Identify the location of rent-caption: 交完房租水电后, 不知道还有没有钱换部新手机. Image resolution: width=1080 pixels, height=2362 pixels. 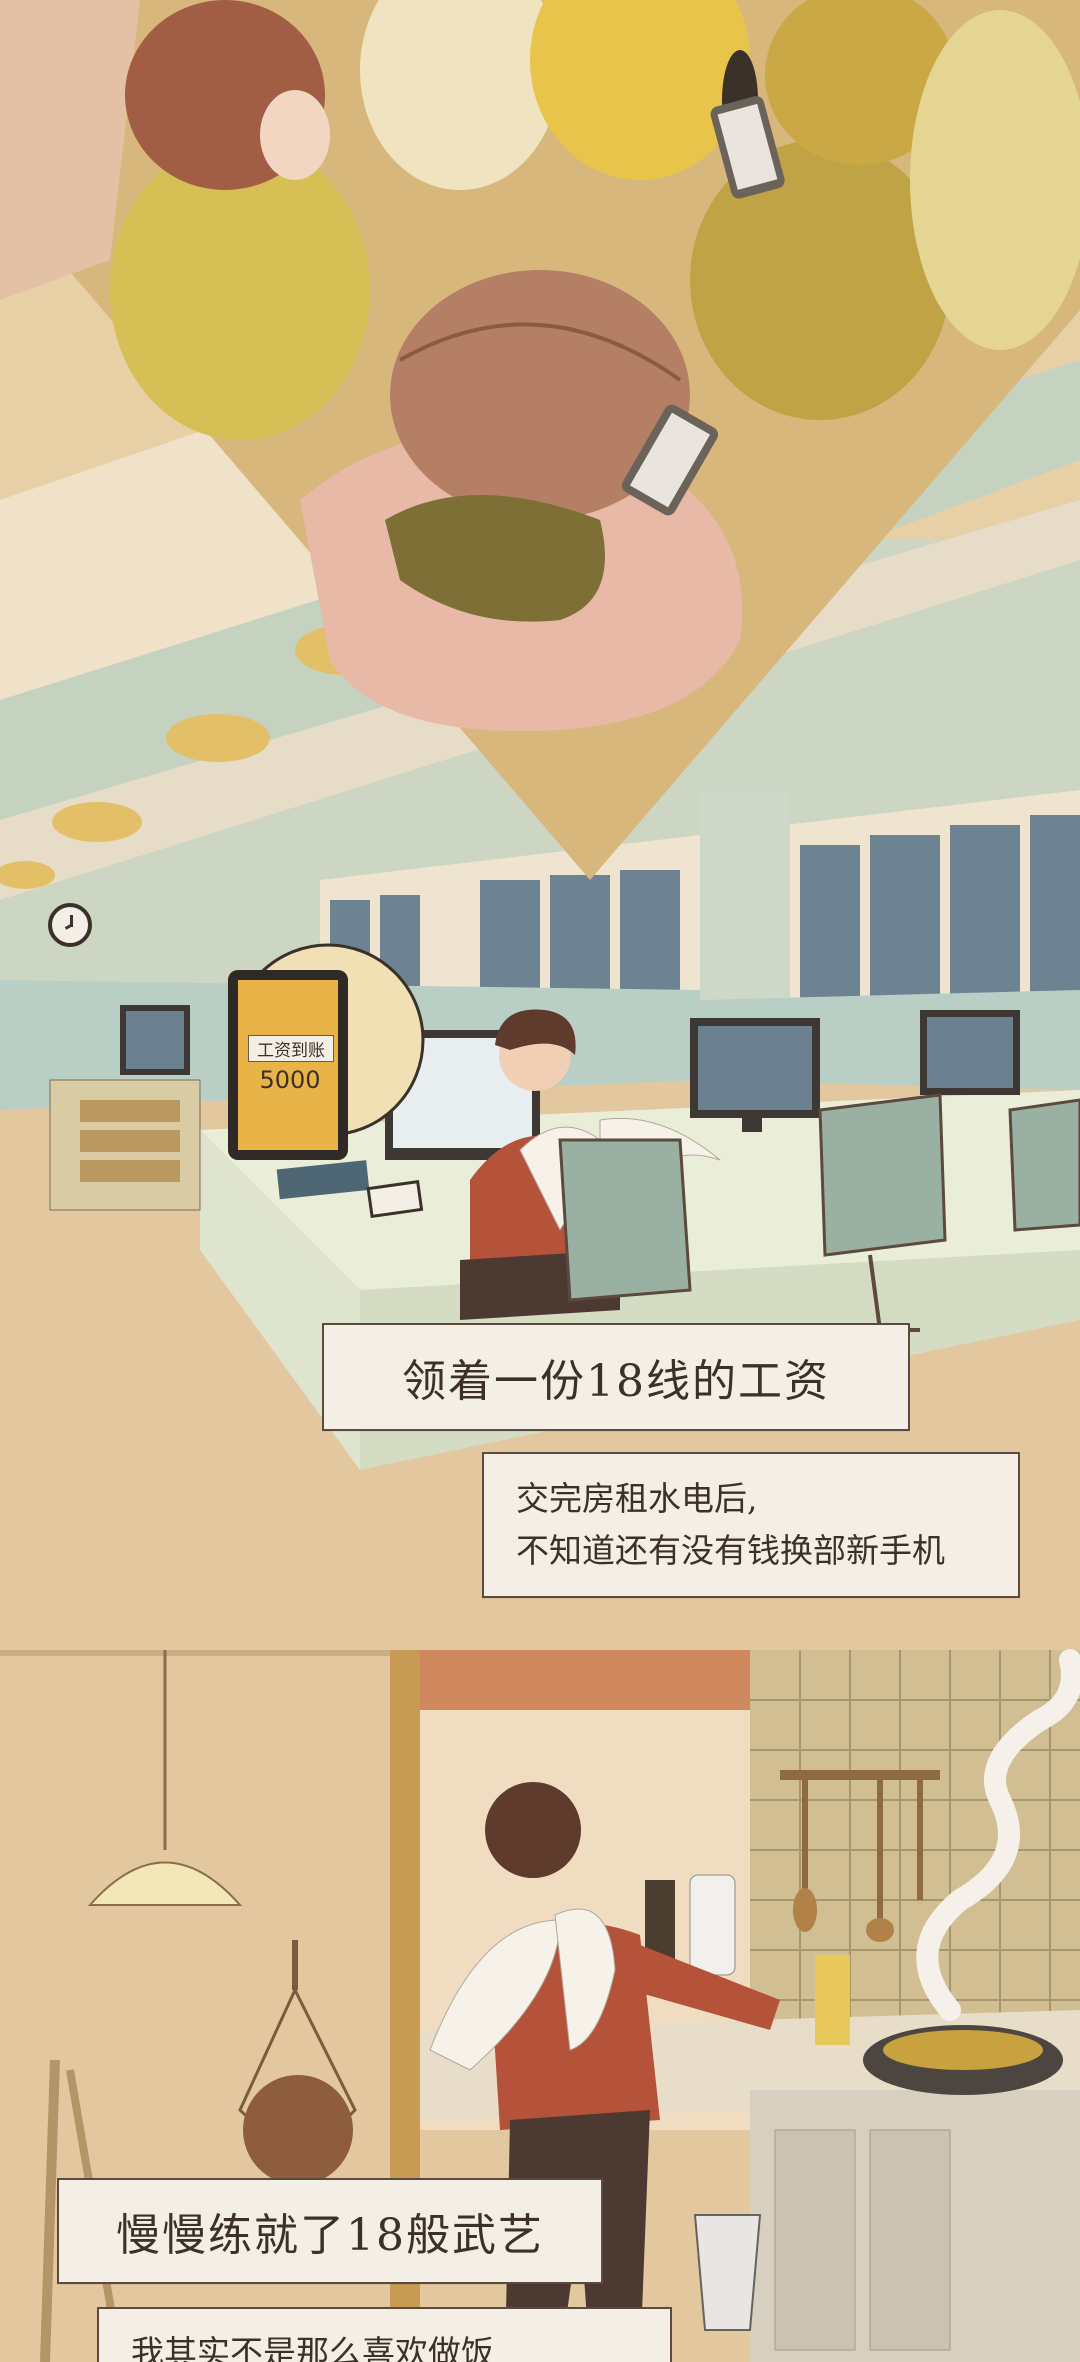
(751, 1525).